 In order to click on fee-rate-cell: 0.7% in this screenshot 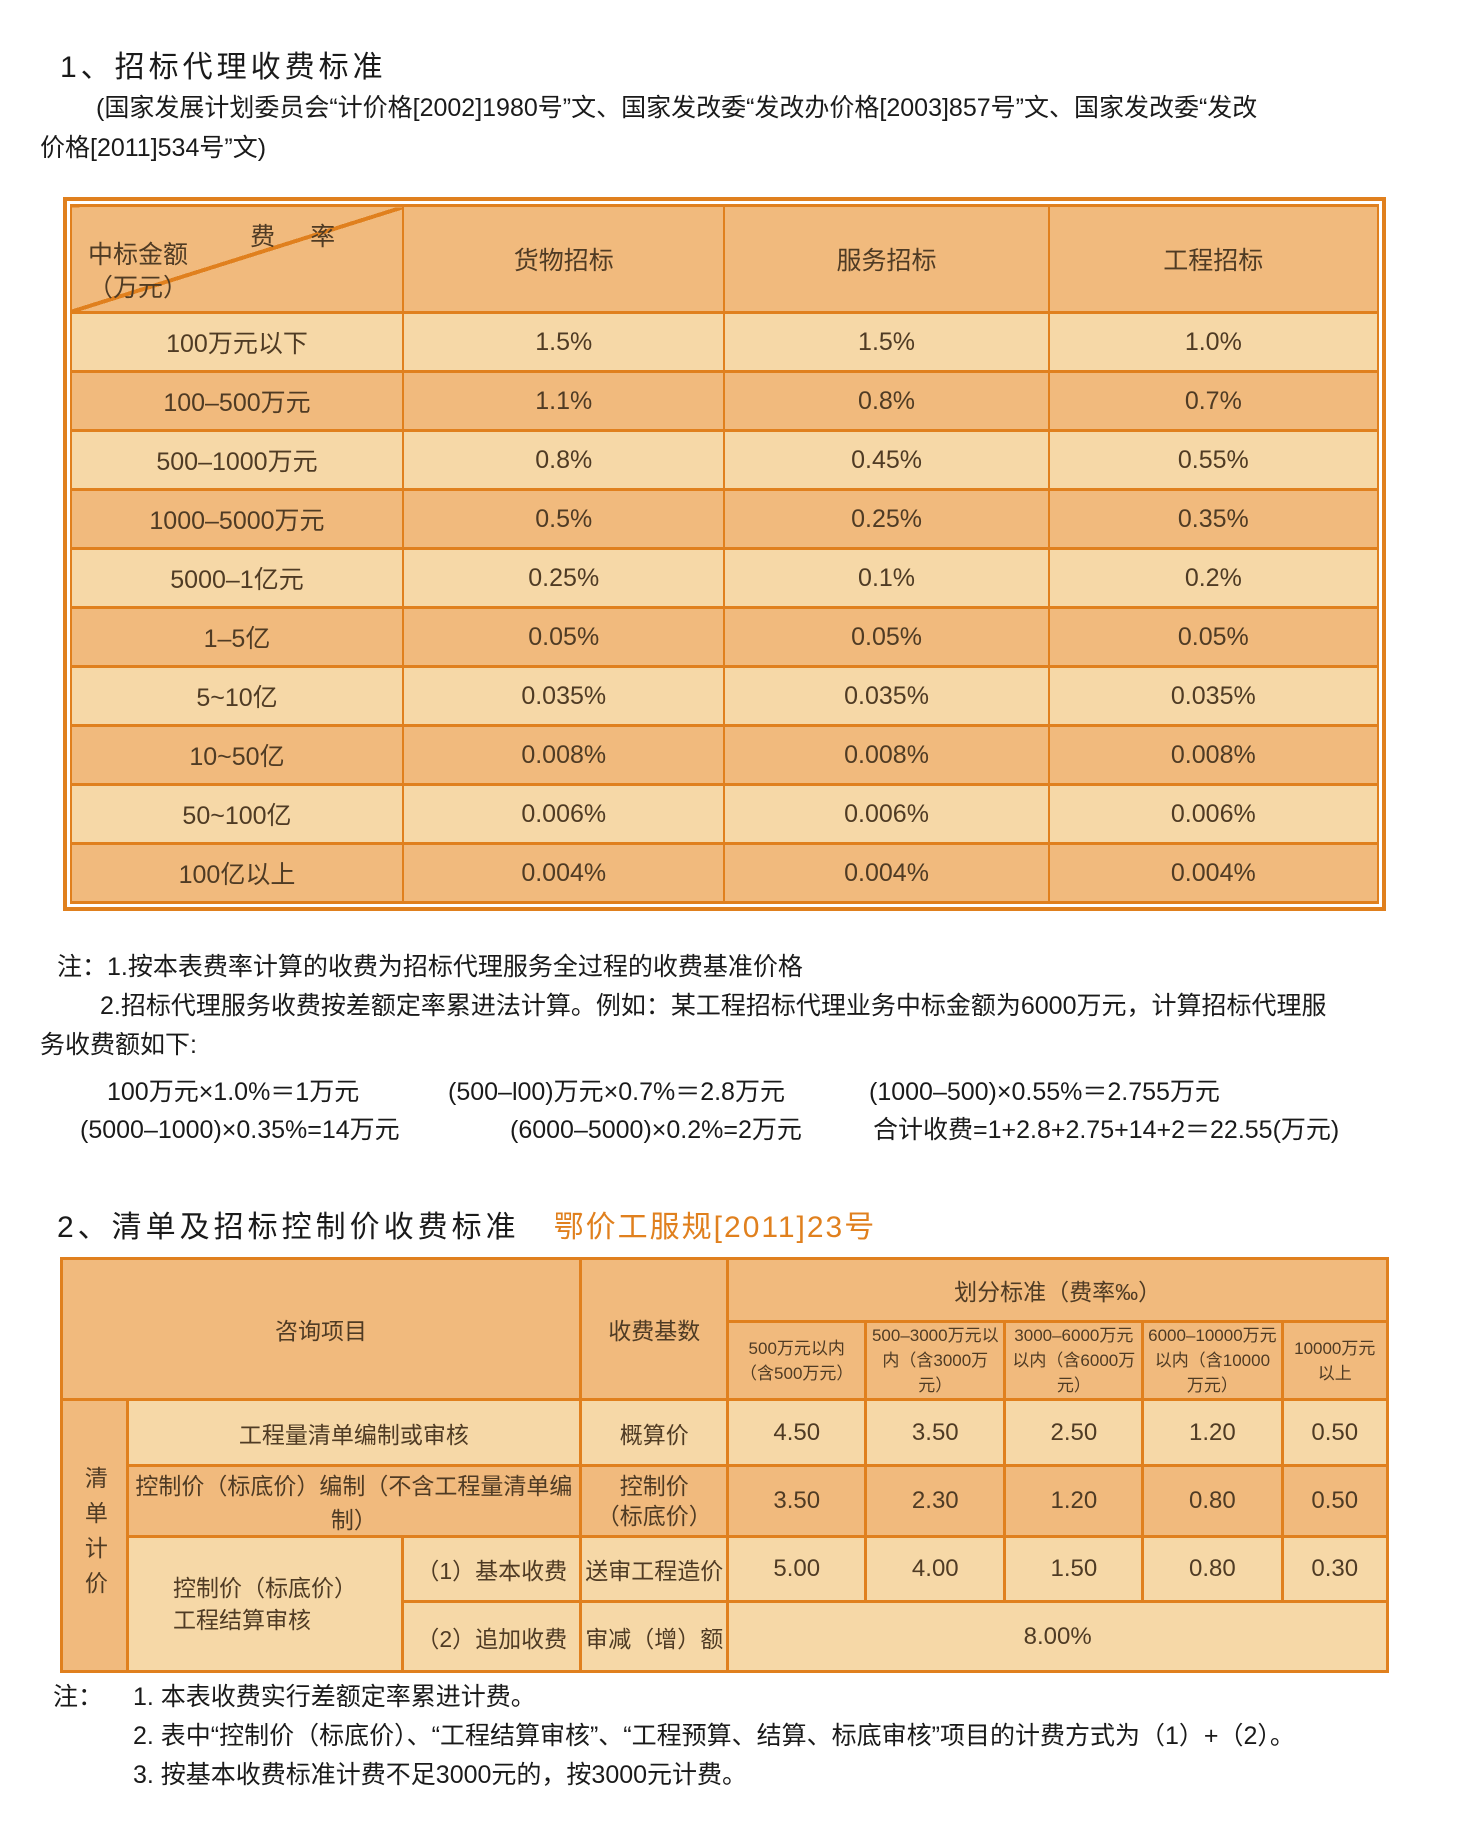, I will do `click(1213, 401)`.